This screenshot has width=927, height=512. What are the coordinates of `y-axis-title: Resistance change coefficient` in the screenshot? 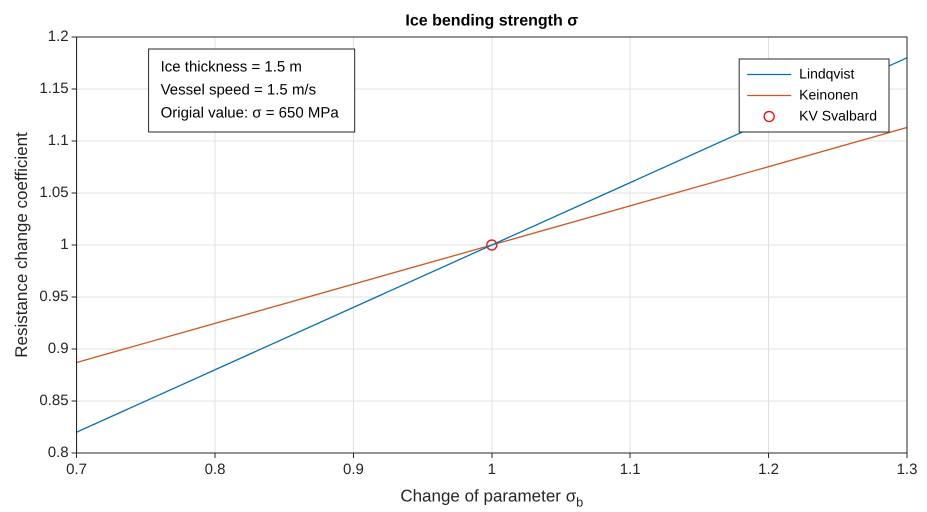 It's located at (21, 245).